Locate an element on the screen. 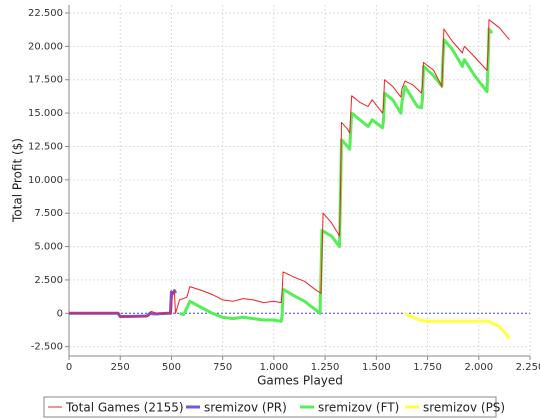 This screenshot has width=540, height=420. y-axis-title: Total Profit ($) is located at coordinates (18, 180).